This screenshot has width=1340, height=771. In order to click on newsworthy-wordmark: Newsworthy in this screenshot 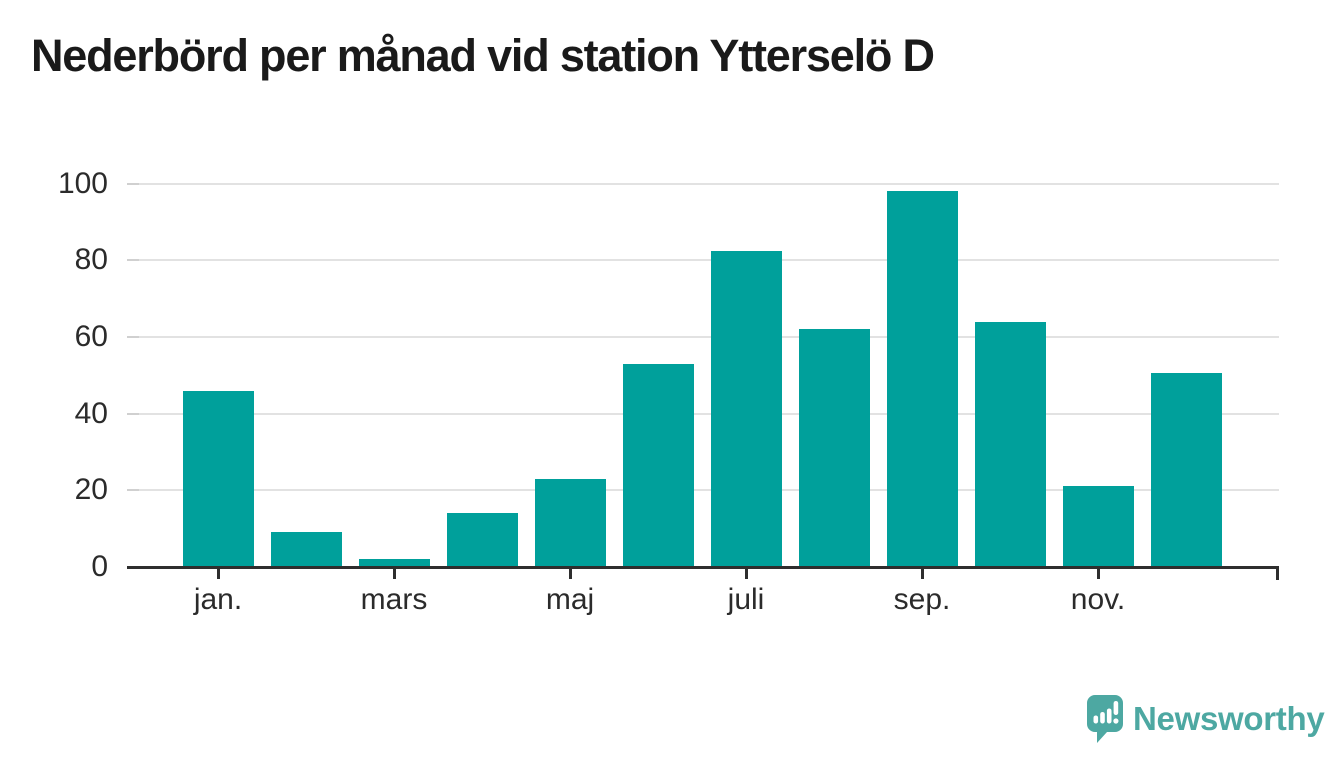, I will do `click(1229, 718)`.